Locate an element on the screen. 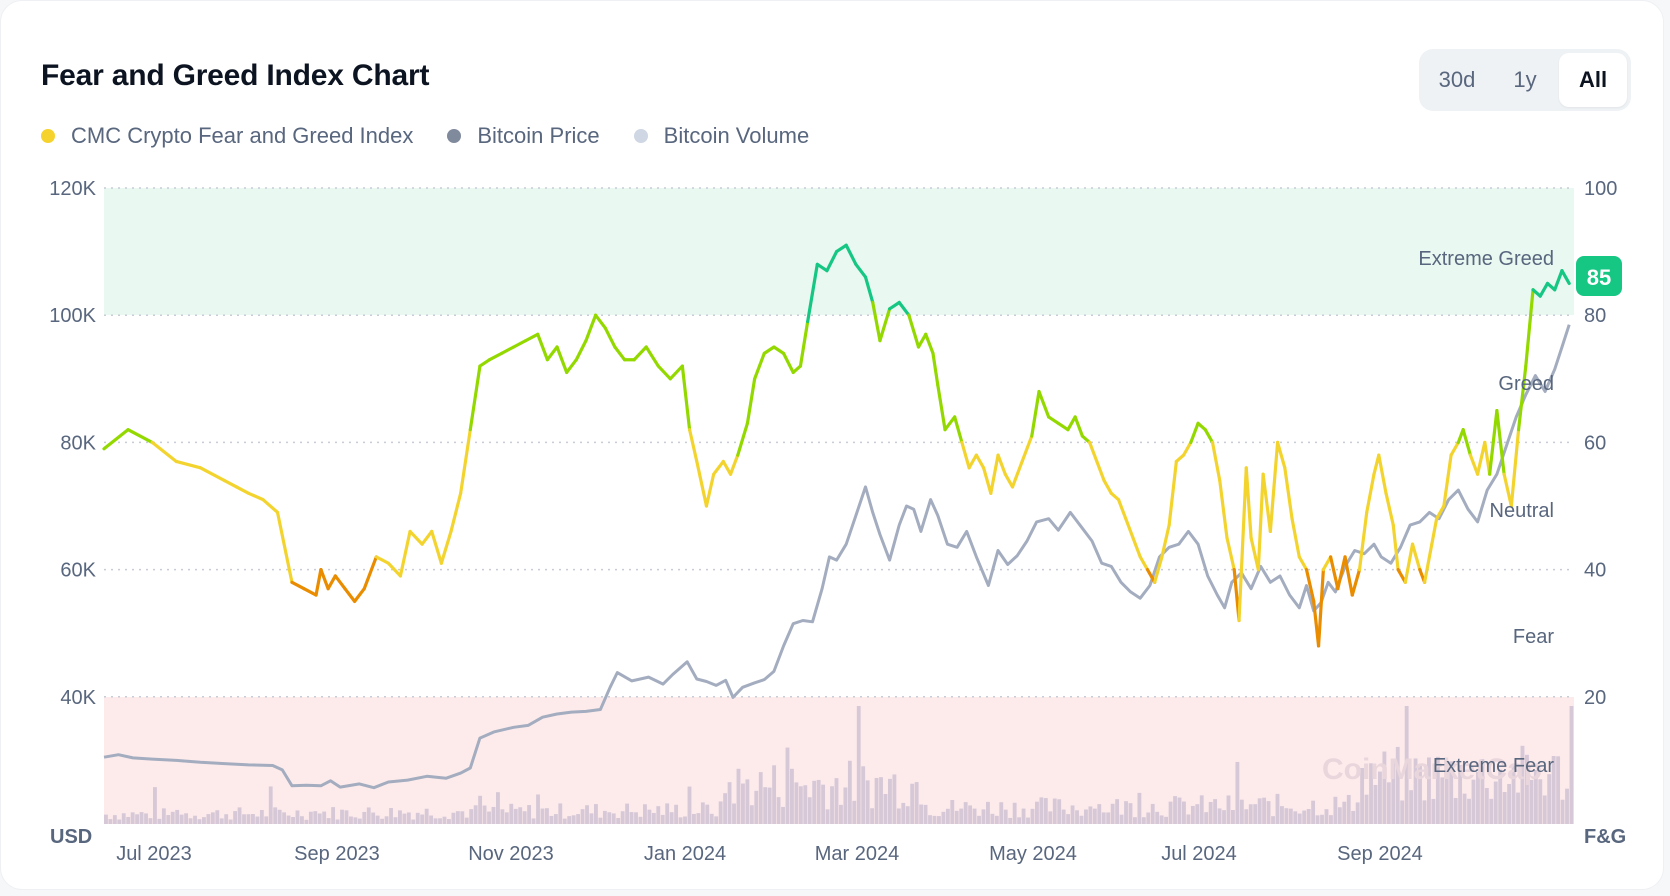 The height and width of the screenshot is (896, 1670). legend-item-bitcoin-price: Bitcoin Price is located at coordinates (523, 136).